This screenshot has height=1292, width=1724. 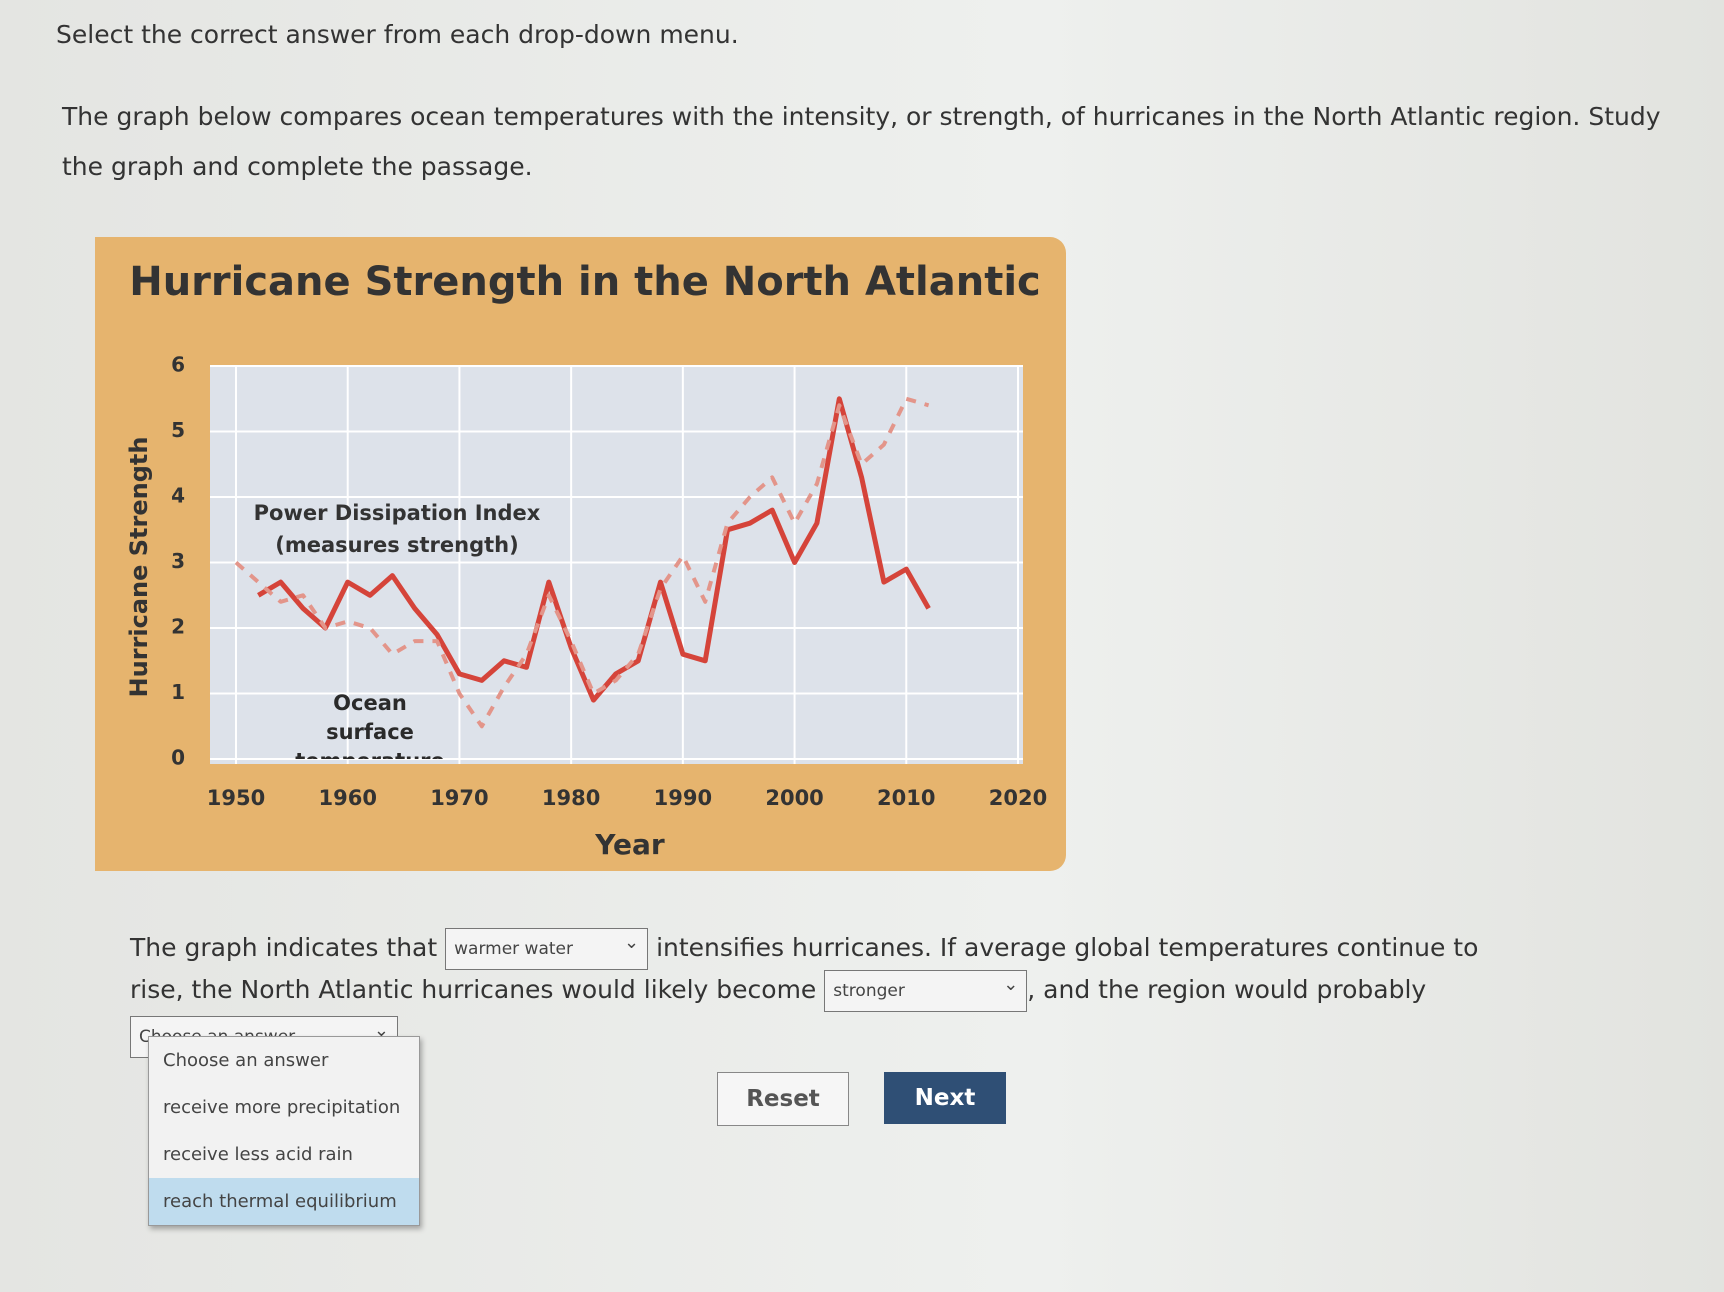 I want to click on series-label-box: Ocean surface temperature, so click(x=370, y=725).